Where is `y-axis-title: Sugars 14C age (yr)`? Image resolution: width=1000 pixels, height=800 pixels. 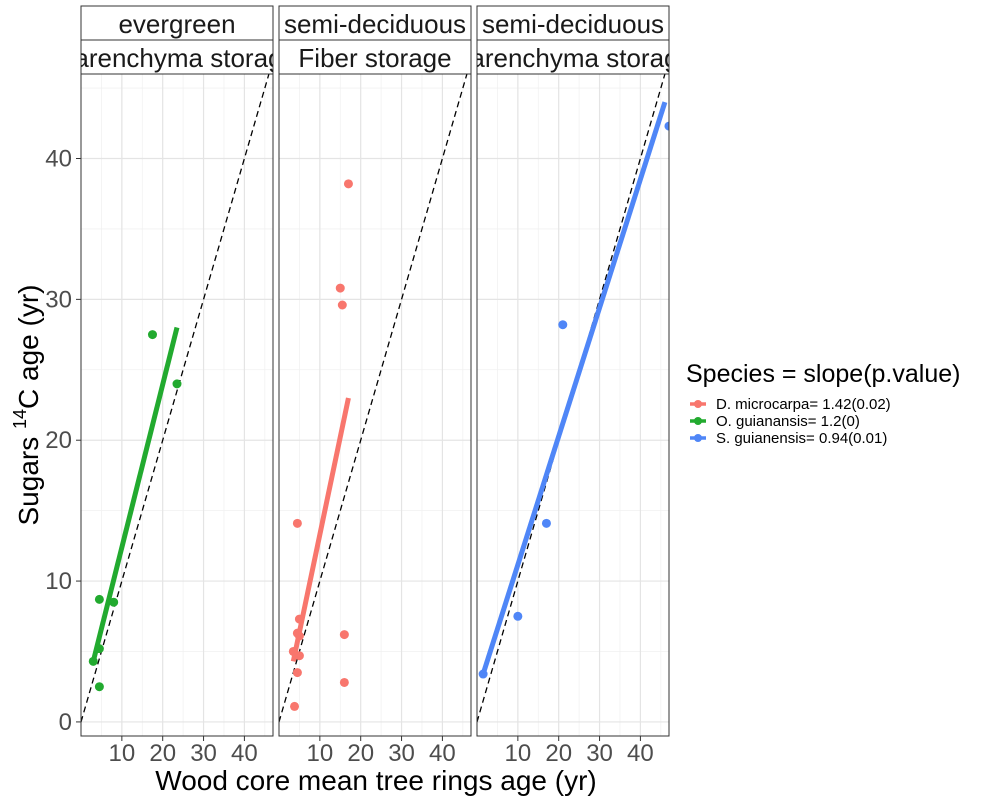
y-axis-title: Sugars 14C age (yr) is located at coordinates (27, 405).